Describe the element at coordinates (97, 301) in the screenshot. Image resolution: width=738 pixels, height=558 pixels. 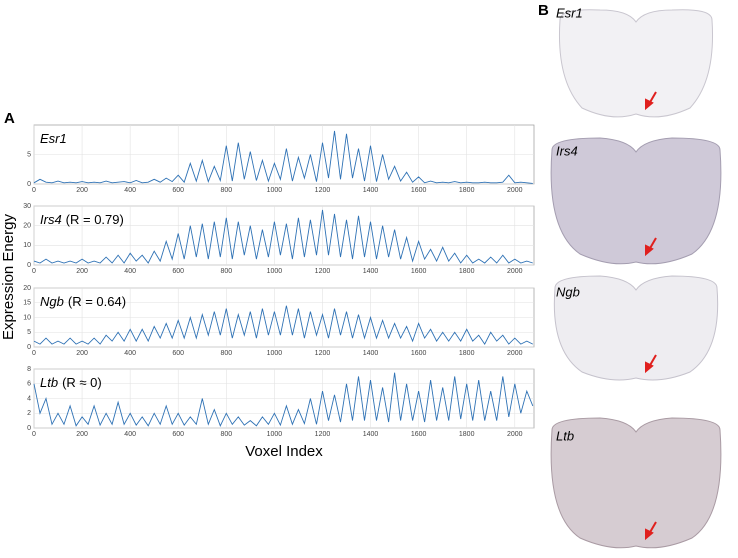
I see `correlation: (R = 0.64)` at that location.